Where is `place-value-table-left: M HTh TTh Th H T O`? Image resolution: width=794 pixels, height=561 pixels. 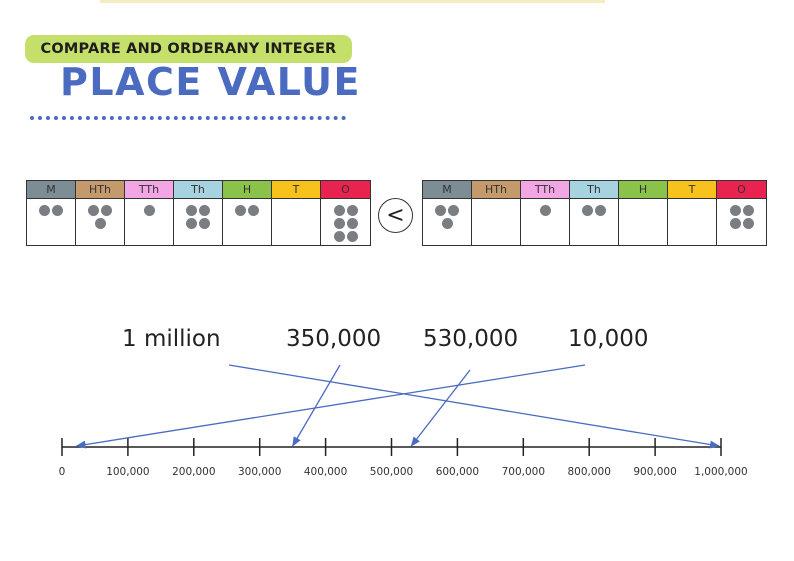
place-value-table-left: M HTh TTh Th H T O is located at coordinates (198, 213).